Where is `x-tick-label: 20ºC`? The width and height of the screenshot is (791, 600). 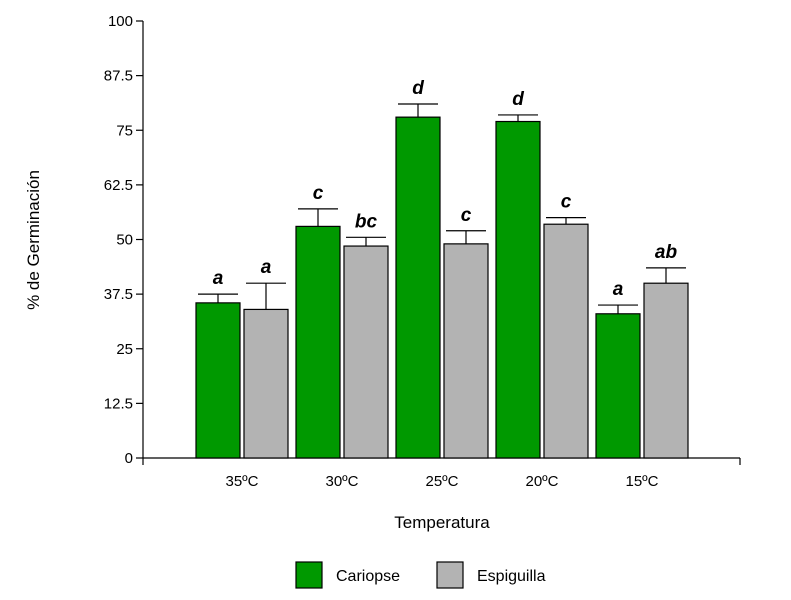
x-tick-label: 20ºC is located at coordinates (542, 481).